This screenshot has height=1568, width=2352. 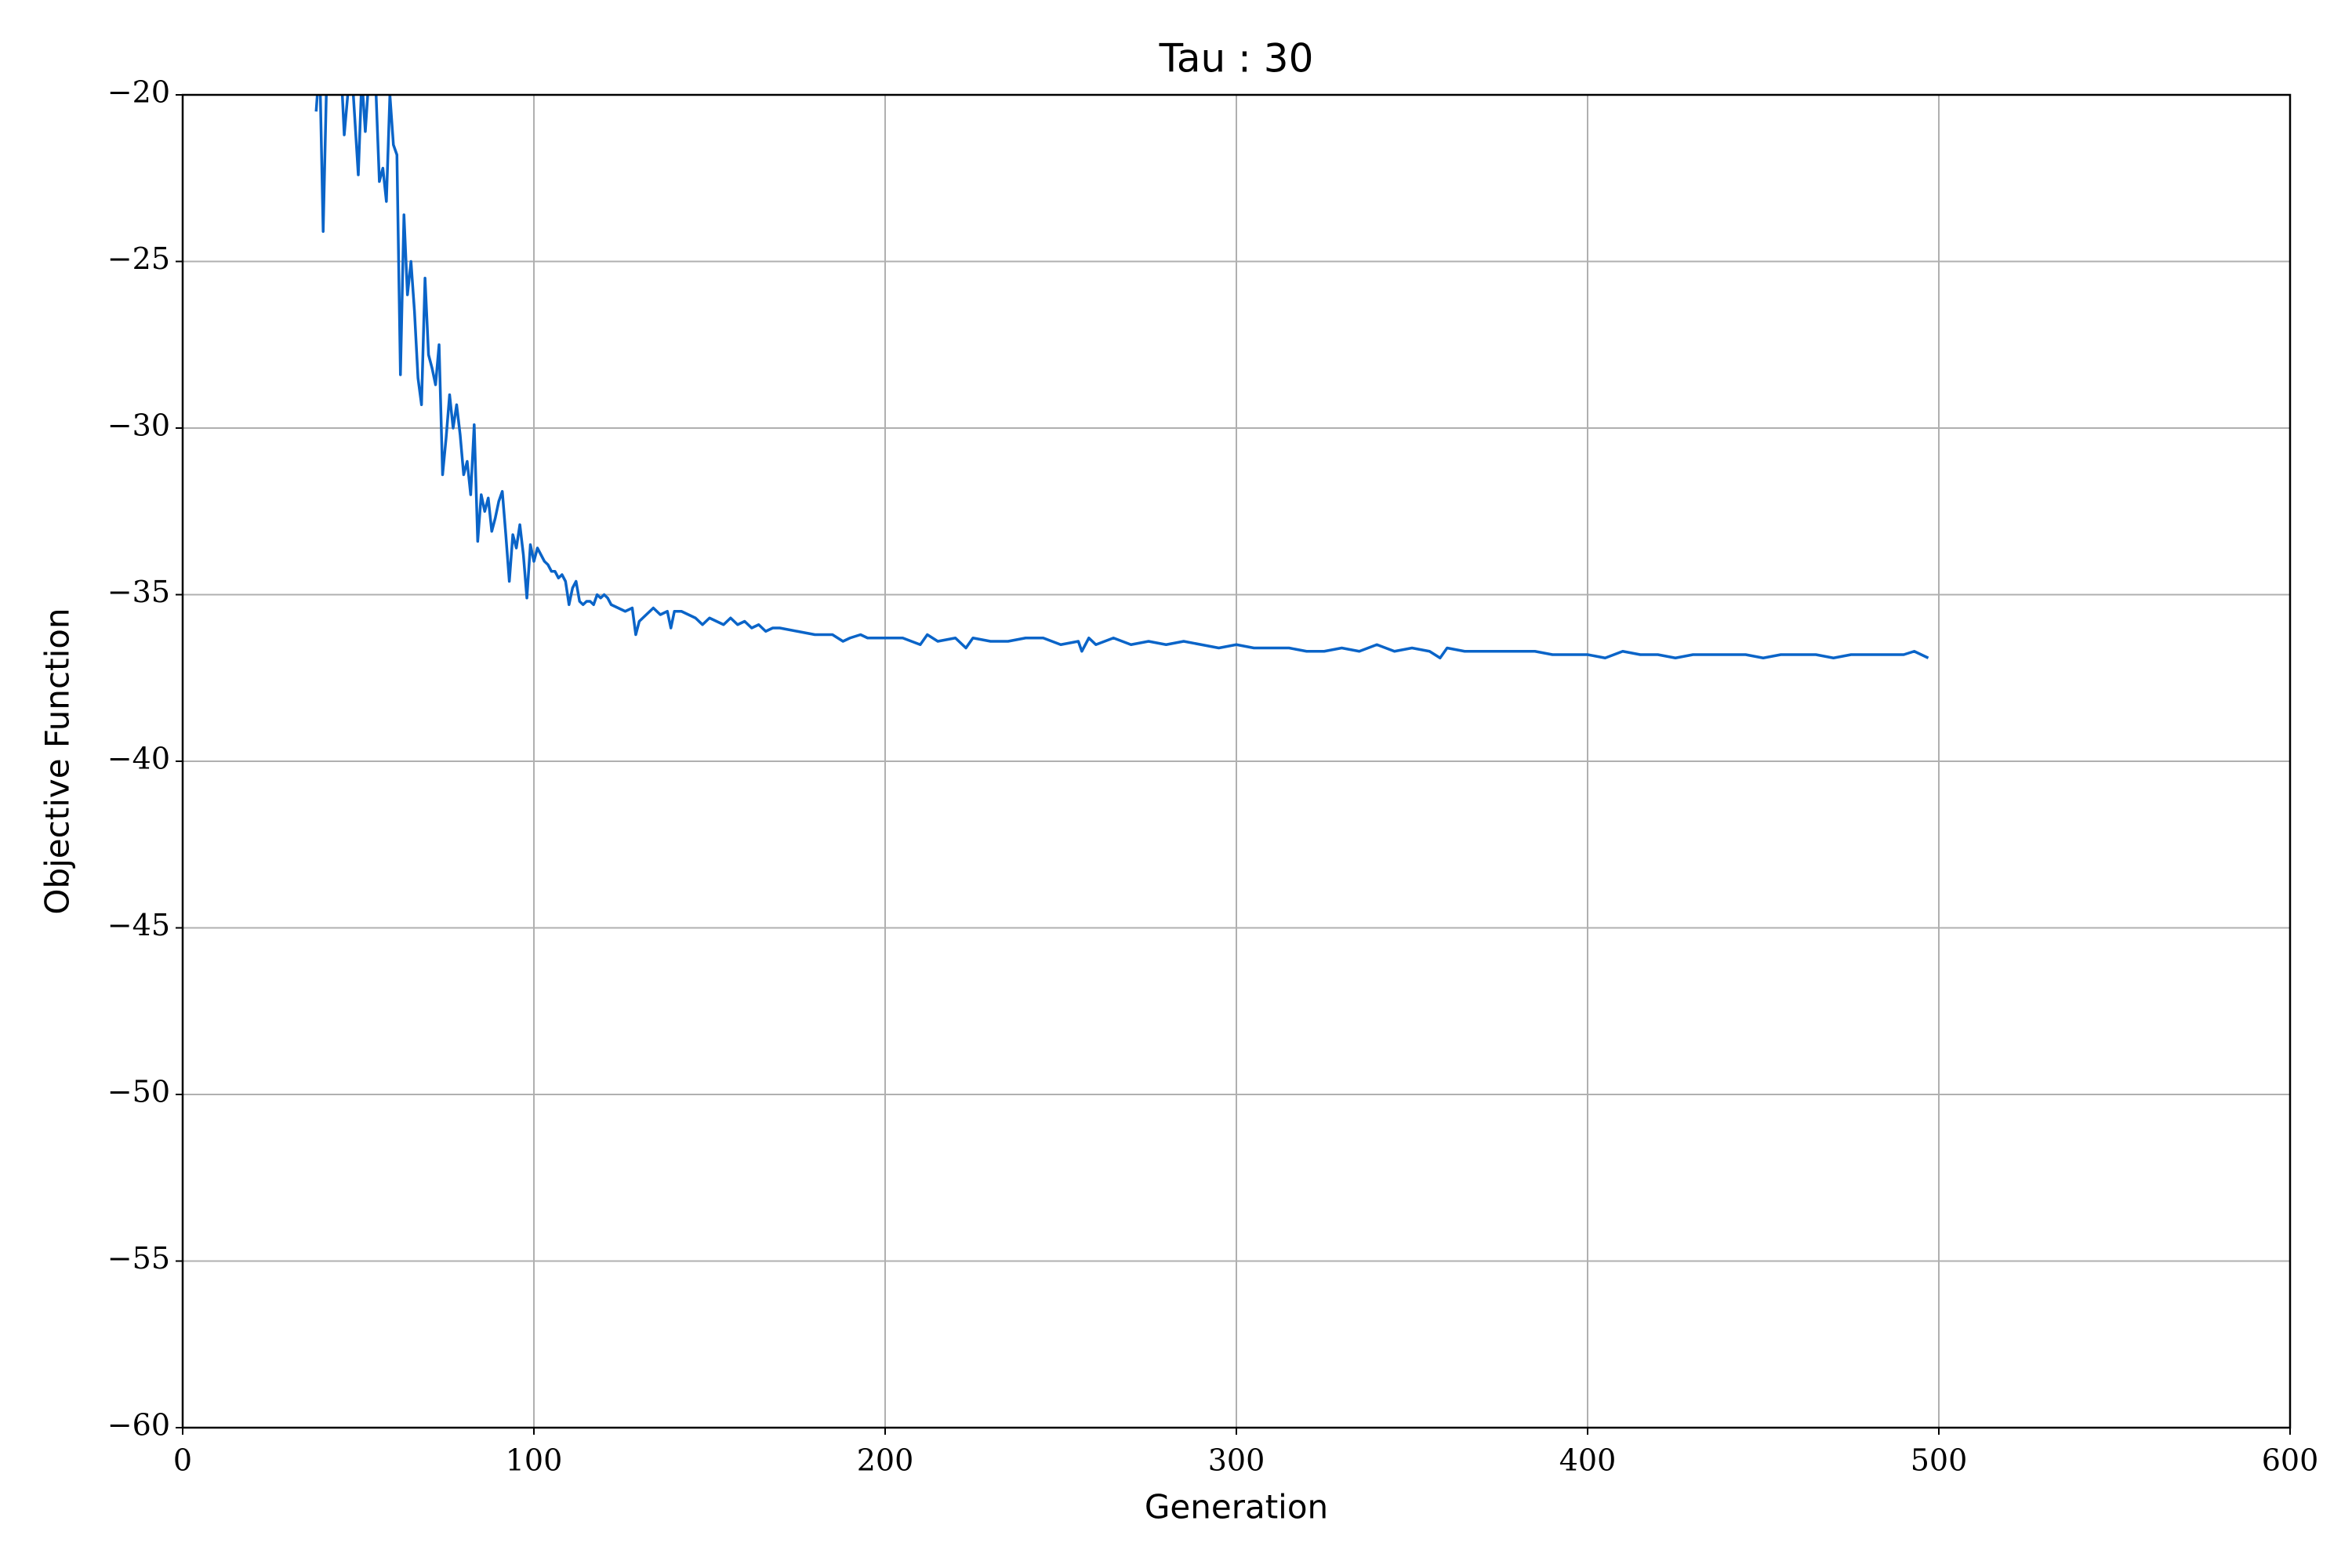 What do you see at coordinates (138, 592) in the screenshot?
I see `y-tick-label: −35` at bounding box center [138, 592].